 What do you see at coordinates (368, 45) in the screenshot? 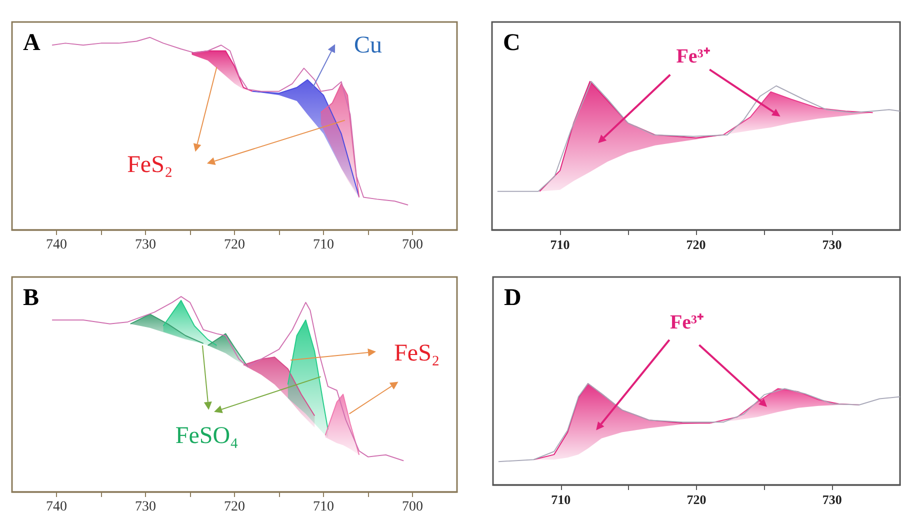
I see `annotation: Cu` at bounding box center [368, 45].